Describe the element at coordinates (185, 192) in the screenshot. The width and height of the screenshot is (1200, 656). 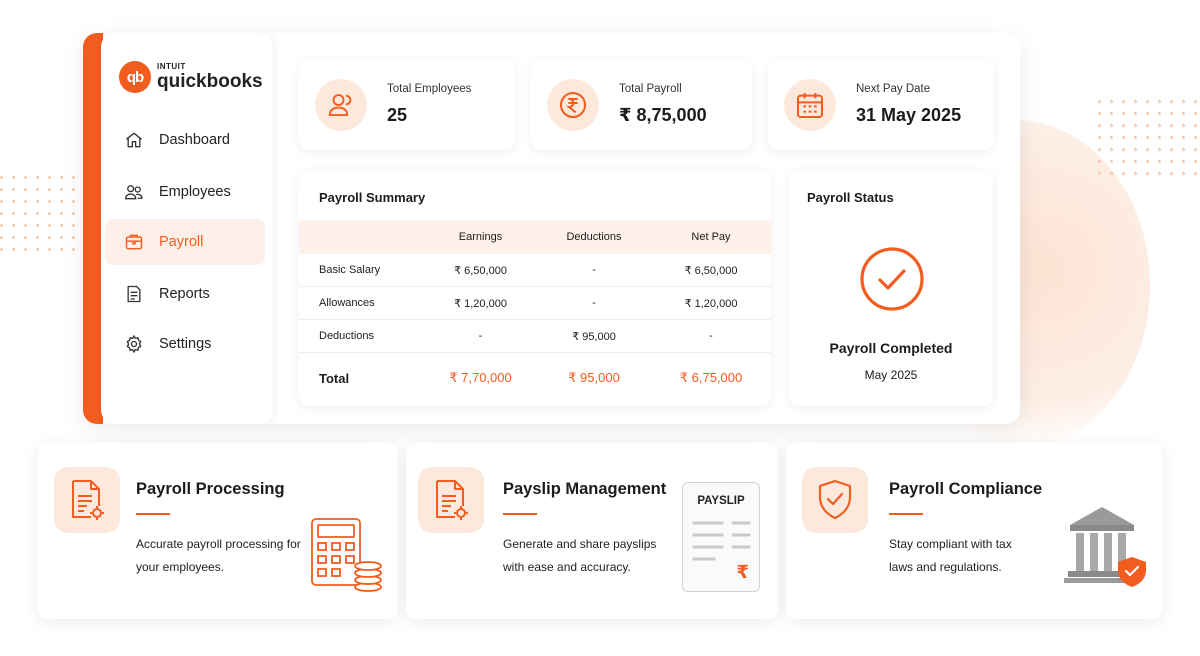
I see `sidebar-item-employees: Employees` at that location.